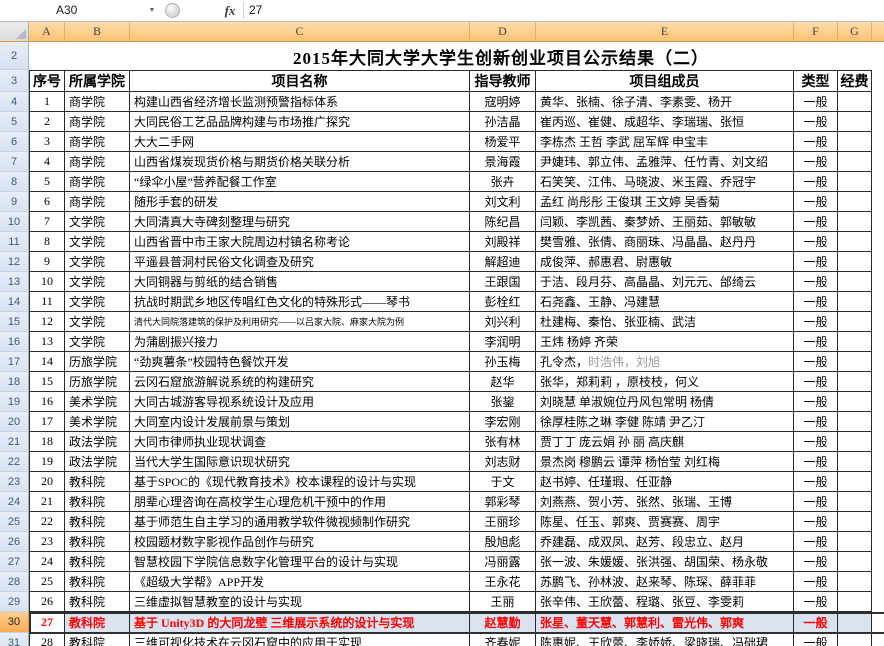  I want to click on row-header-31: 31, so click(14, 639).